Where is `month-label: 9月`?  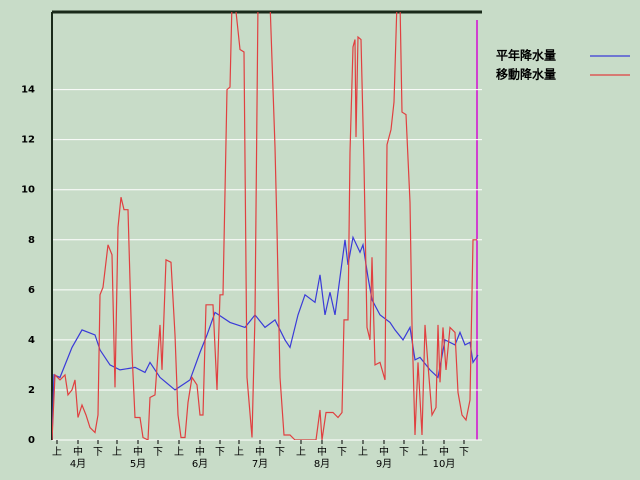
month-label: 9月 is located at coordinates (384, 464).